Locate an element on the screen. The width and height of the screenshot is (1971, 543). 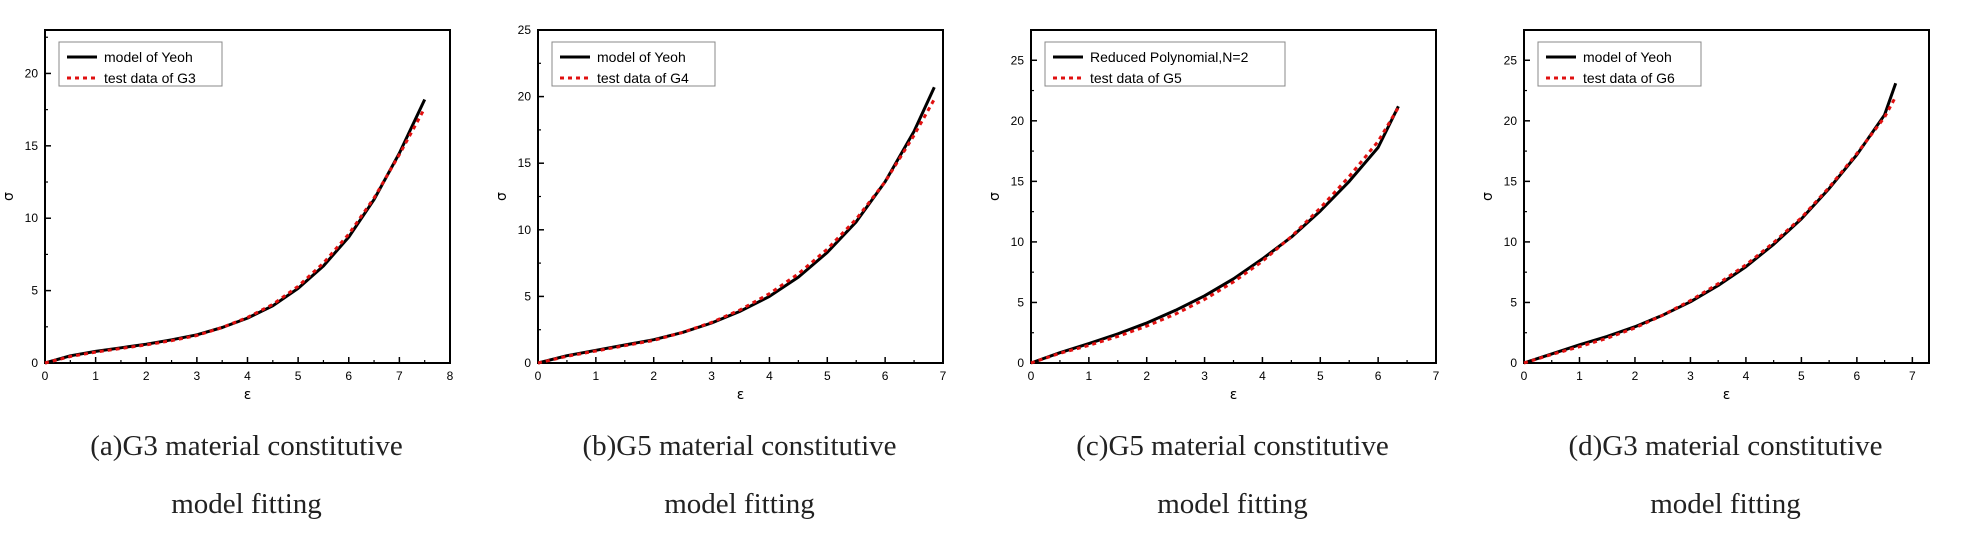
legend-label: test data of G3 is located at coordinates (150, 78).